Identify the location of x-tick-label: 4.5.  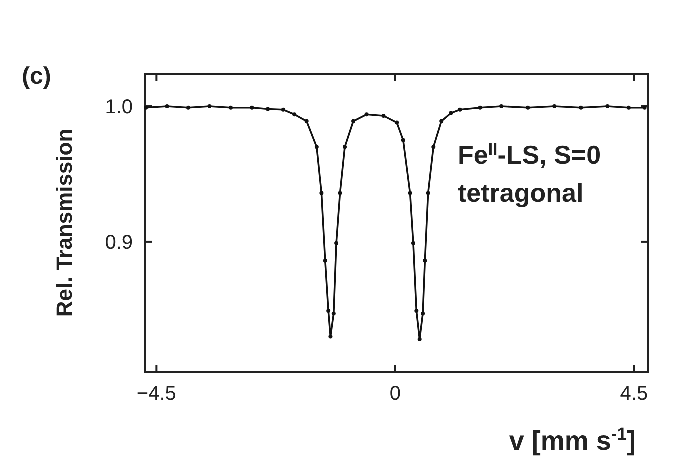
(634, 394).